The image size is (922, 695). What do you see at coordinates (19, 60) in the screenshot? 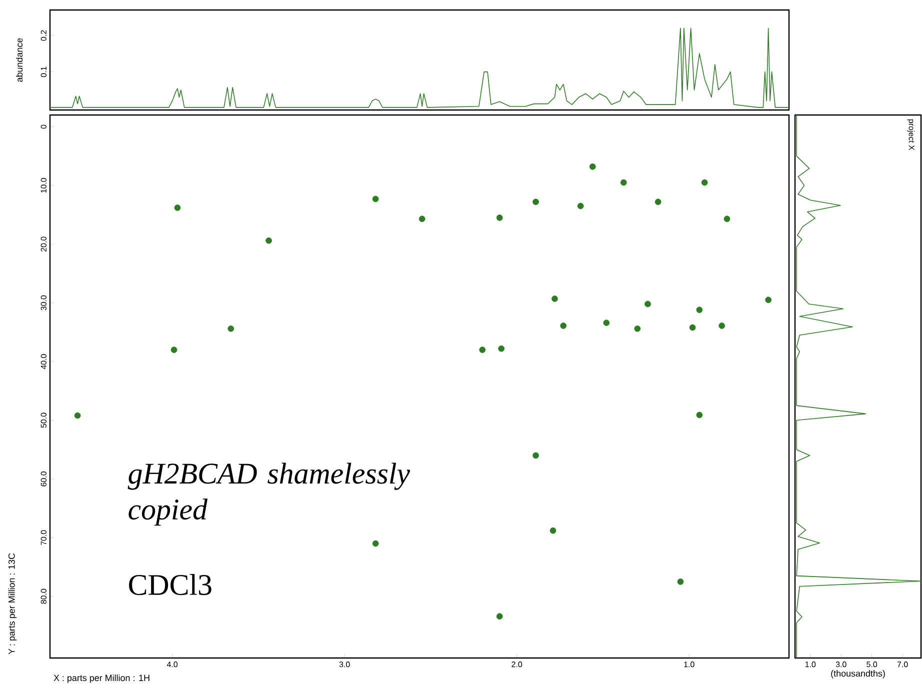
I see `y-axis-title: abundance` at bounding box center [19, 60].